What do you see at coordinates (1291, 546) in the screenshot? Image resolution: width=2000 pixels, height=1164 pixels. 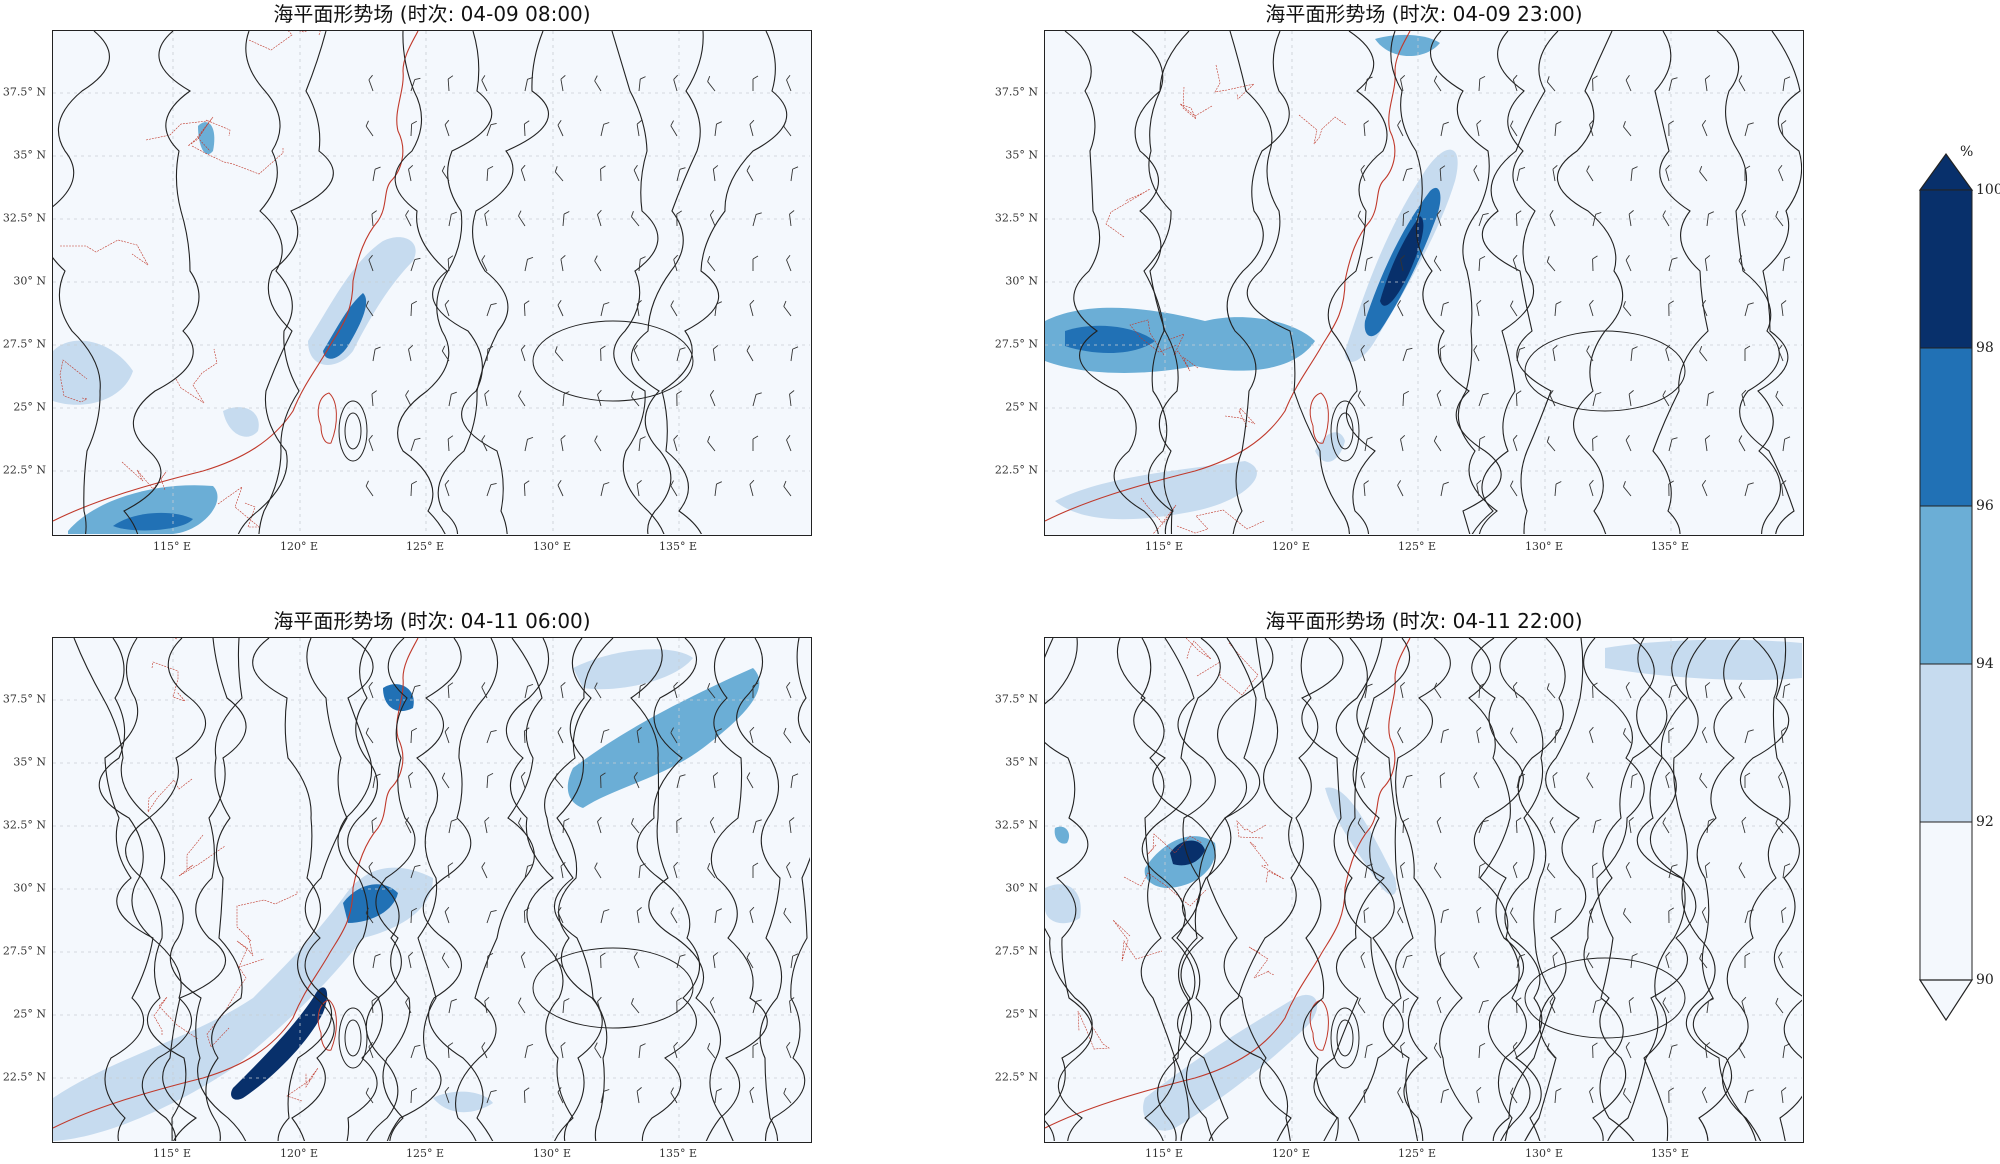 I see `lon-tick-label: 120° E` at bounding box center [1291, 546].